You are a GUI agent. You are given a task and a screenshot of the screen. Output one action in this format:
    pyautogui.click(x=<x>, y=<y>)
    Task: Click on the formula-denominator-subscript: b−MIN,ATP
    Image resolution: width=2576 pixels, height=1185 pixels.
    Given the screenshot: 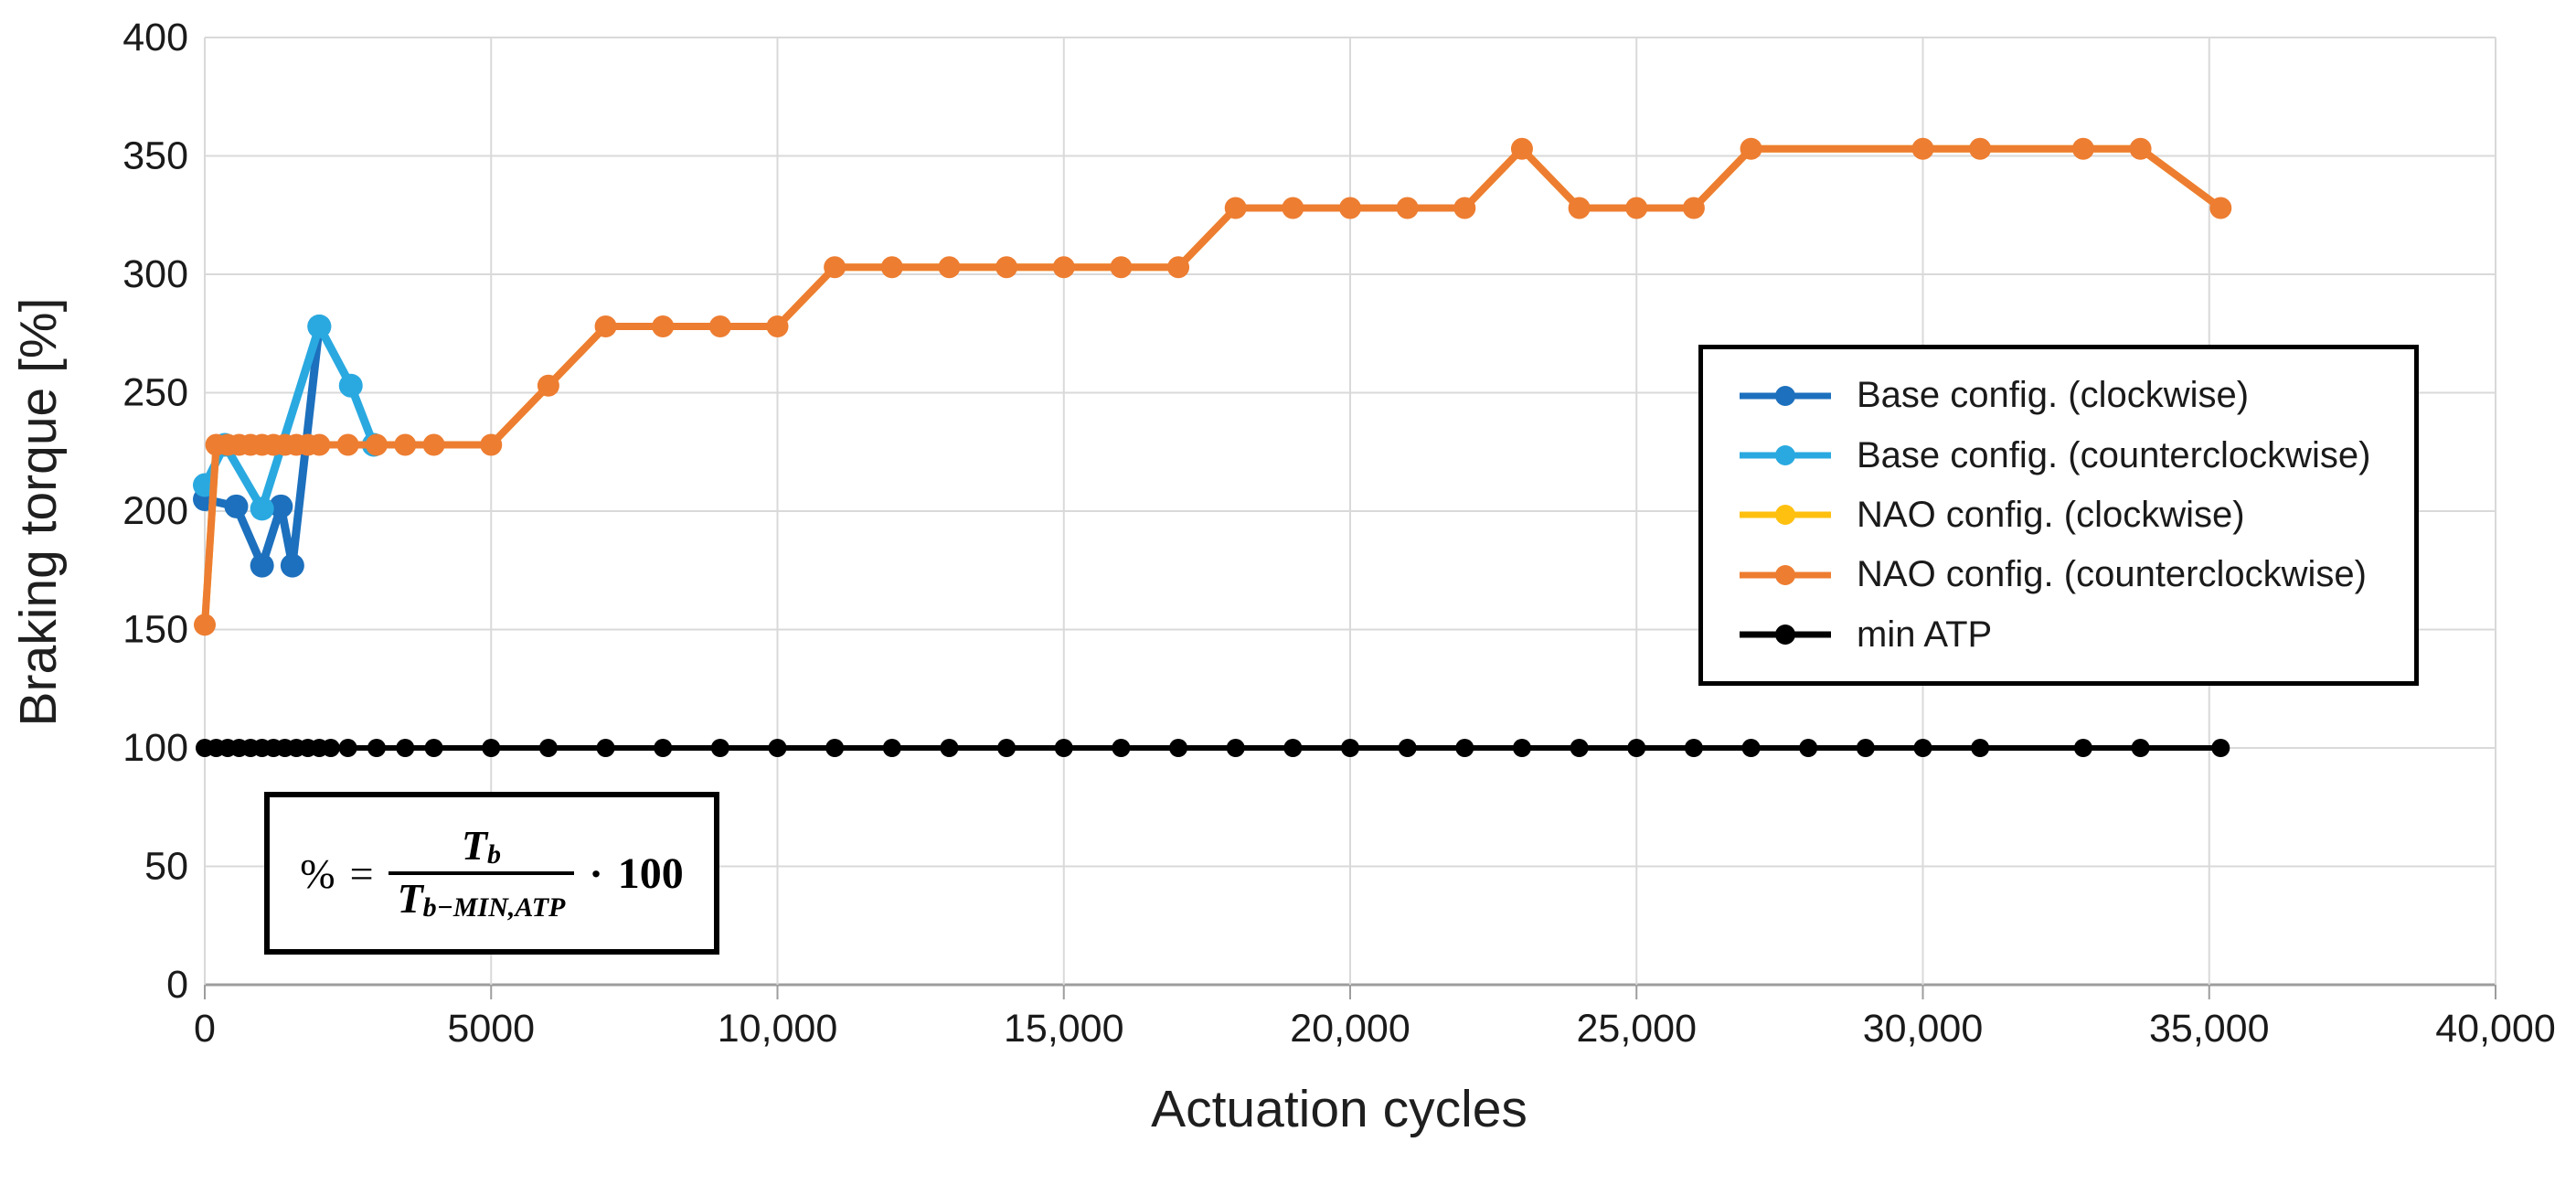 What is the action you would take?
    pyautogui.click(x=494, y=908)
    